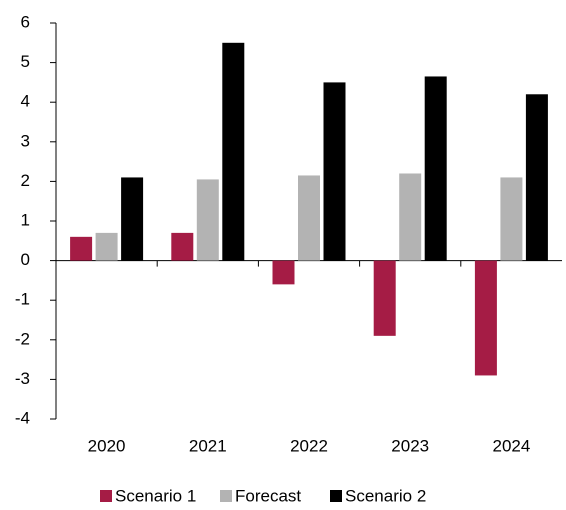 The image size is (566, 510). Describe the element at coordinates (268, 495) in the screenshot. I see `legend-label: Forecast` at that location.